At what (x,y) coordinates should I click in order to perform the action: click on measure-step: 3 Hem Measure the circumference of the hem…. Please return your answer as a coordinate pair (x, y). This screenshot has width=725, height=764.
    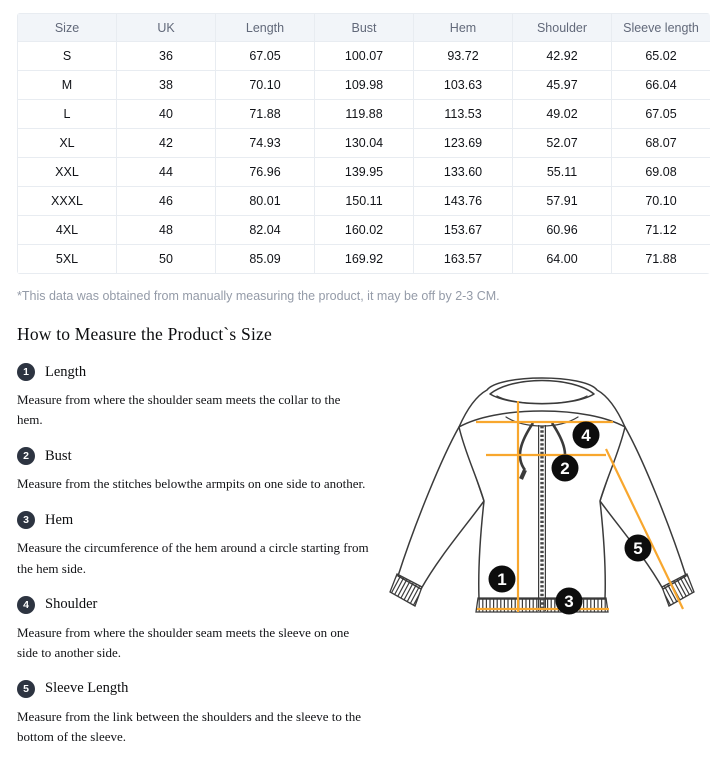
    Looking at the image, I should click on (202, 544).